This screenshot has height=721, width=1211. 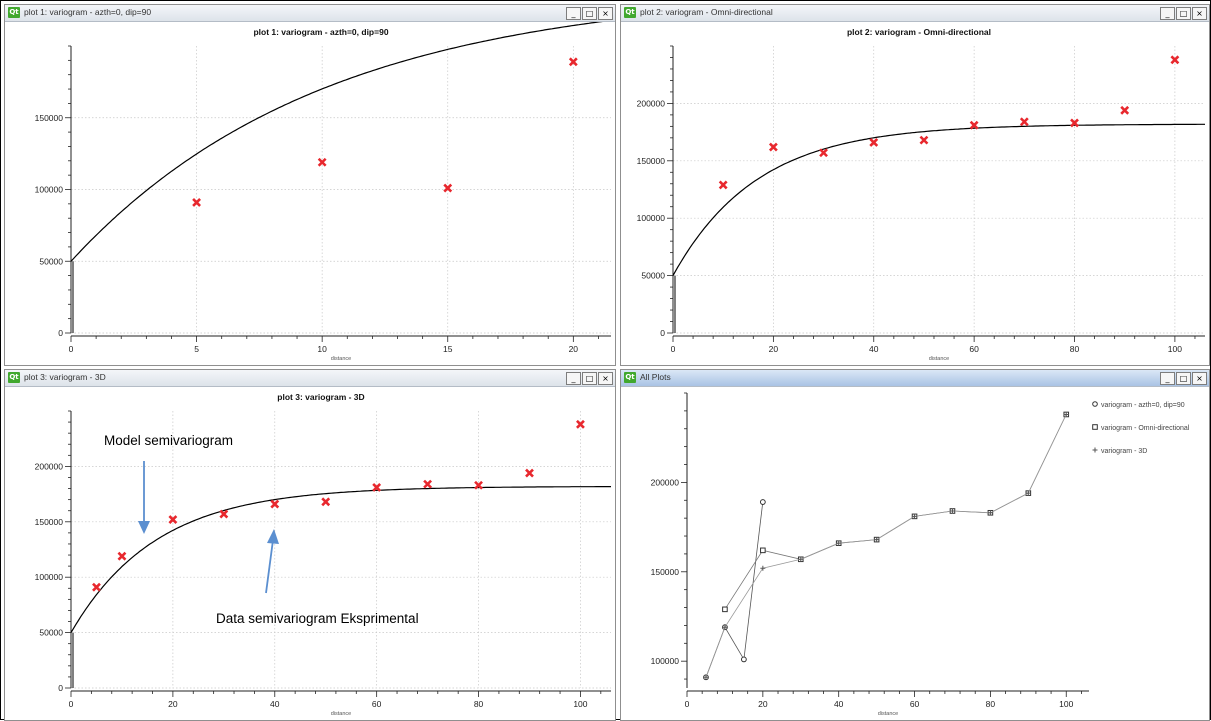 What do you see at coordinates (1143, 405) in the screenshot?
I see `legend-label: variogram - azth=0, dip=90` at bounding box center [1143, 405].